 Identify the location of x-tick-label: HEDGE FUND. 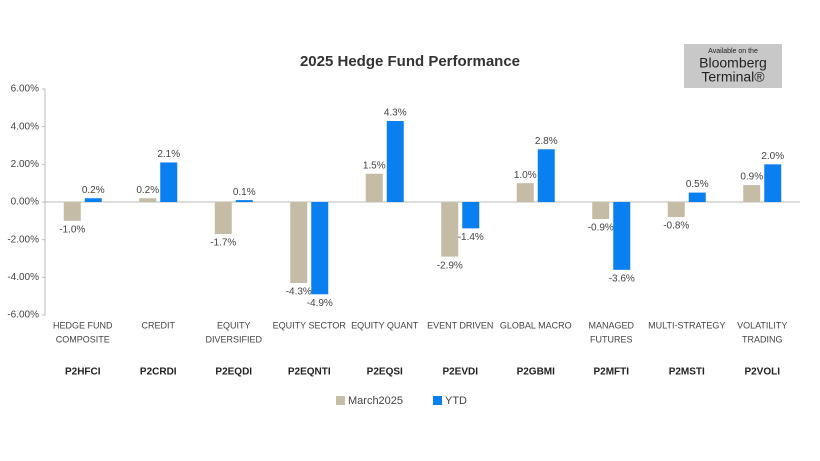
(83, 325).